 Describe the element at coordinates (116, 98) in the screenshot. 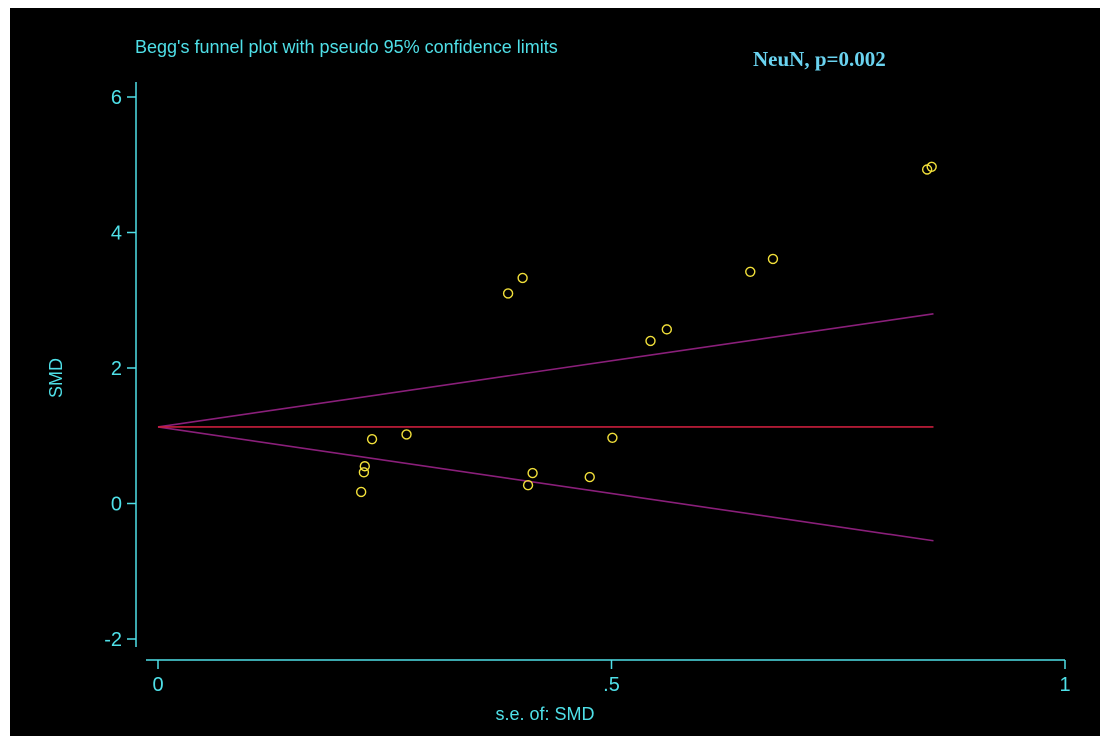

I see `y-tick-label: 6` at that location.